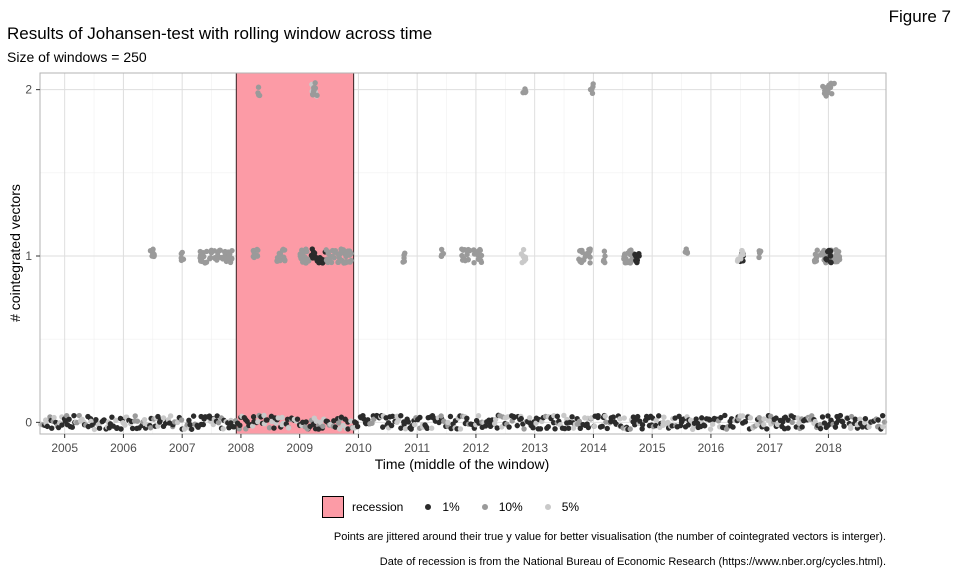  Describe the element at coordinates (570, 507) in the screenshot. I see `legend-label-5pct: 5%` at that location.